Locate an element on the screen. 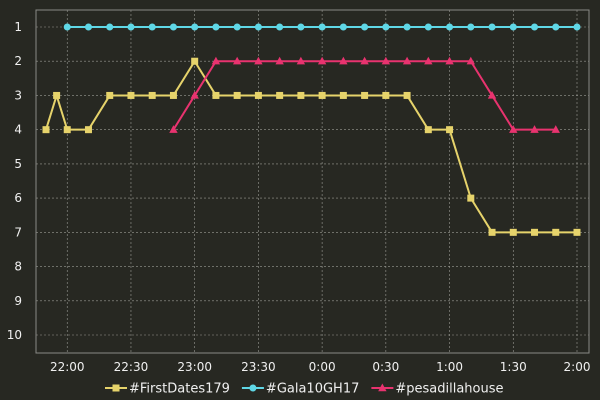 The image size is (600, 400). y-tick-label: 8 is located at coordinates (18, 267).